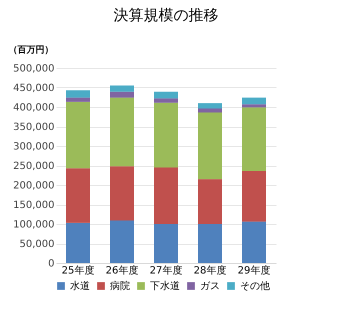 This screenshot has height=320, width=339. Describe the element at coordinates (165, 286) in the screenshot. I see `legend-label: 下水道` at that location.